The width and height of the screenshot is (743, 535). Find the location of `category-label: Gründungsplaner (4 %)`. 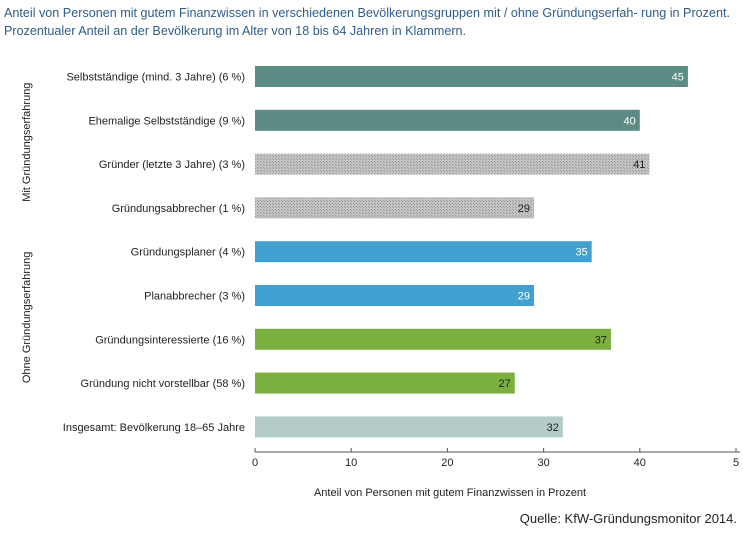

category-label: Gründungsplaner (4 %) is located at coordinates (188, 253).